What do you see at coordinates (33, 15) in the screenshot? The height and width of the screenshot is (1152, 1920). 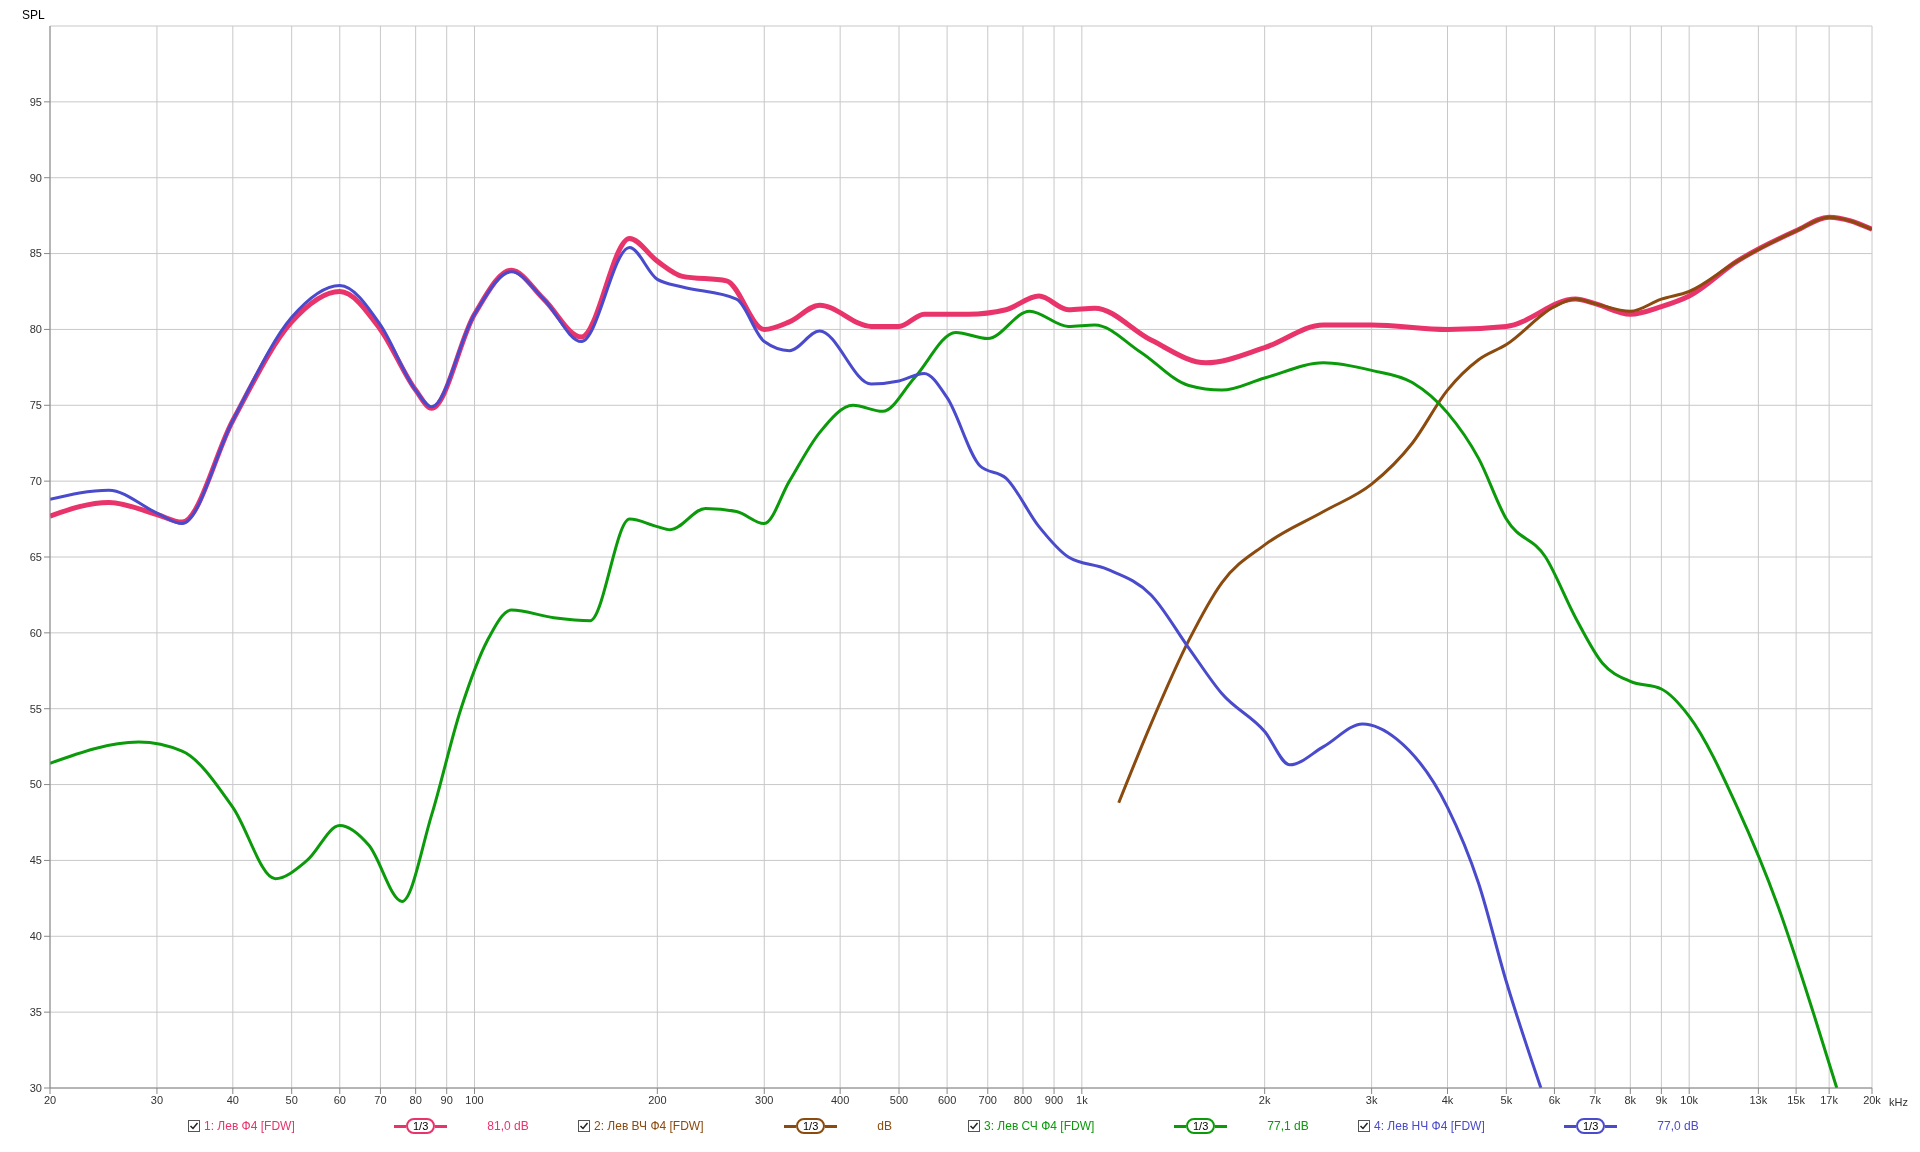 I see `y-axis-title: SPL` at bounding box center [33, 15].